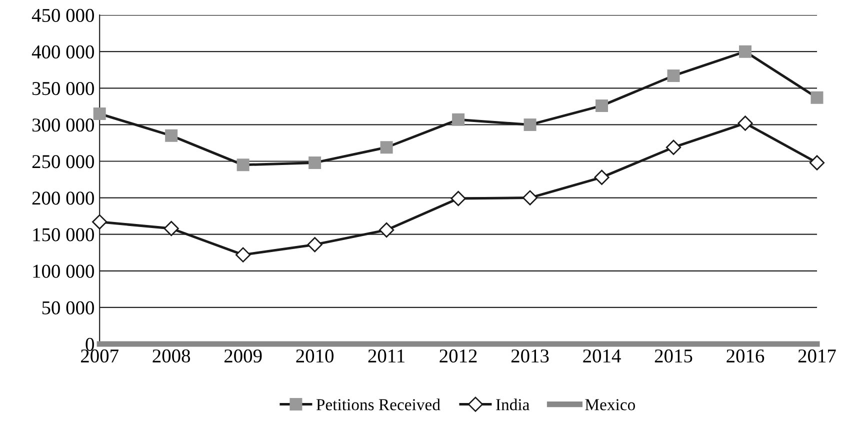 The height and width of the screenshot is (430, 844). Describe the element at coordinates (458, 356) in the screenshot. I see `x-tick-label: 2012` at that location.